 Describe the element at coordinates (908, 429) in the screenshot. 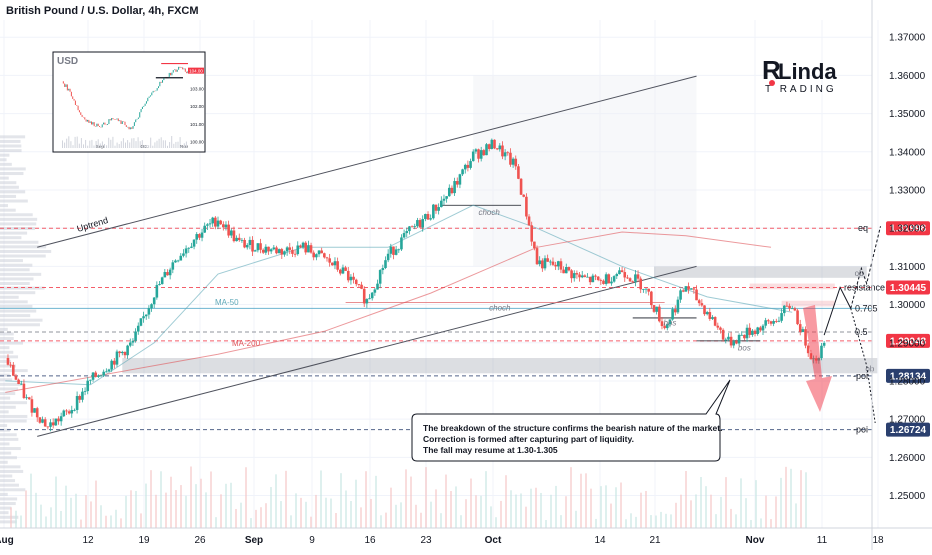

I see `price-tag` at that location.